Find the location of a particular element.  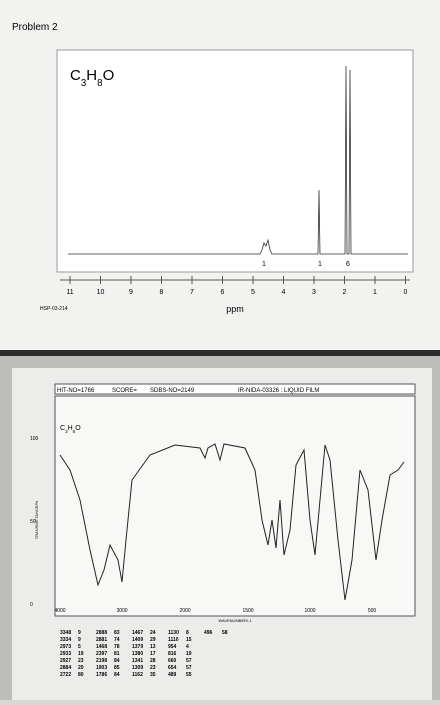

peak-cell: 2881 is located at coordinates (101, 640).